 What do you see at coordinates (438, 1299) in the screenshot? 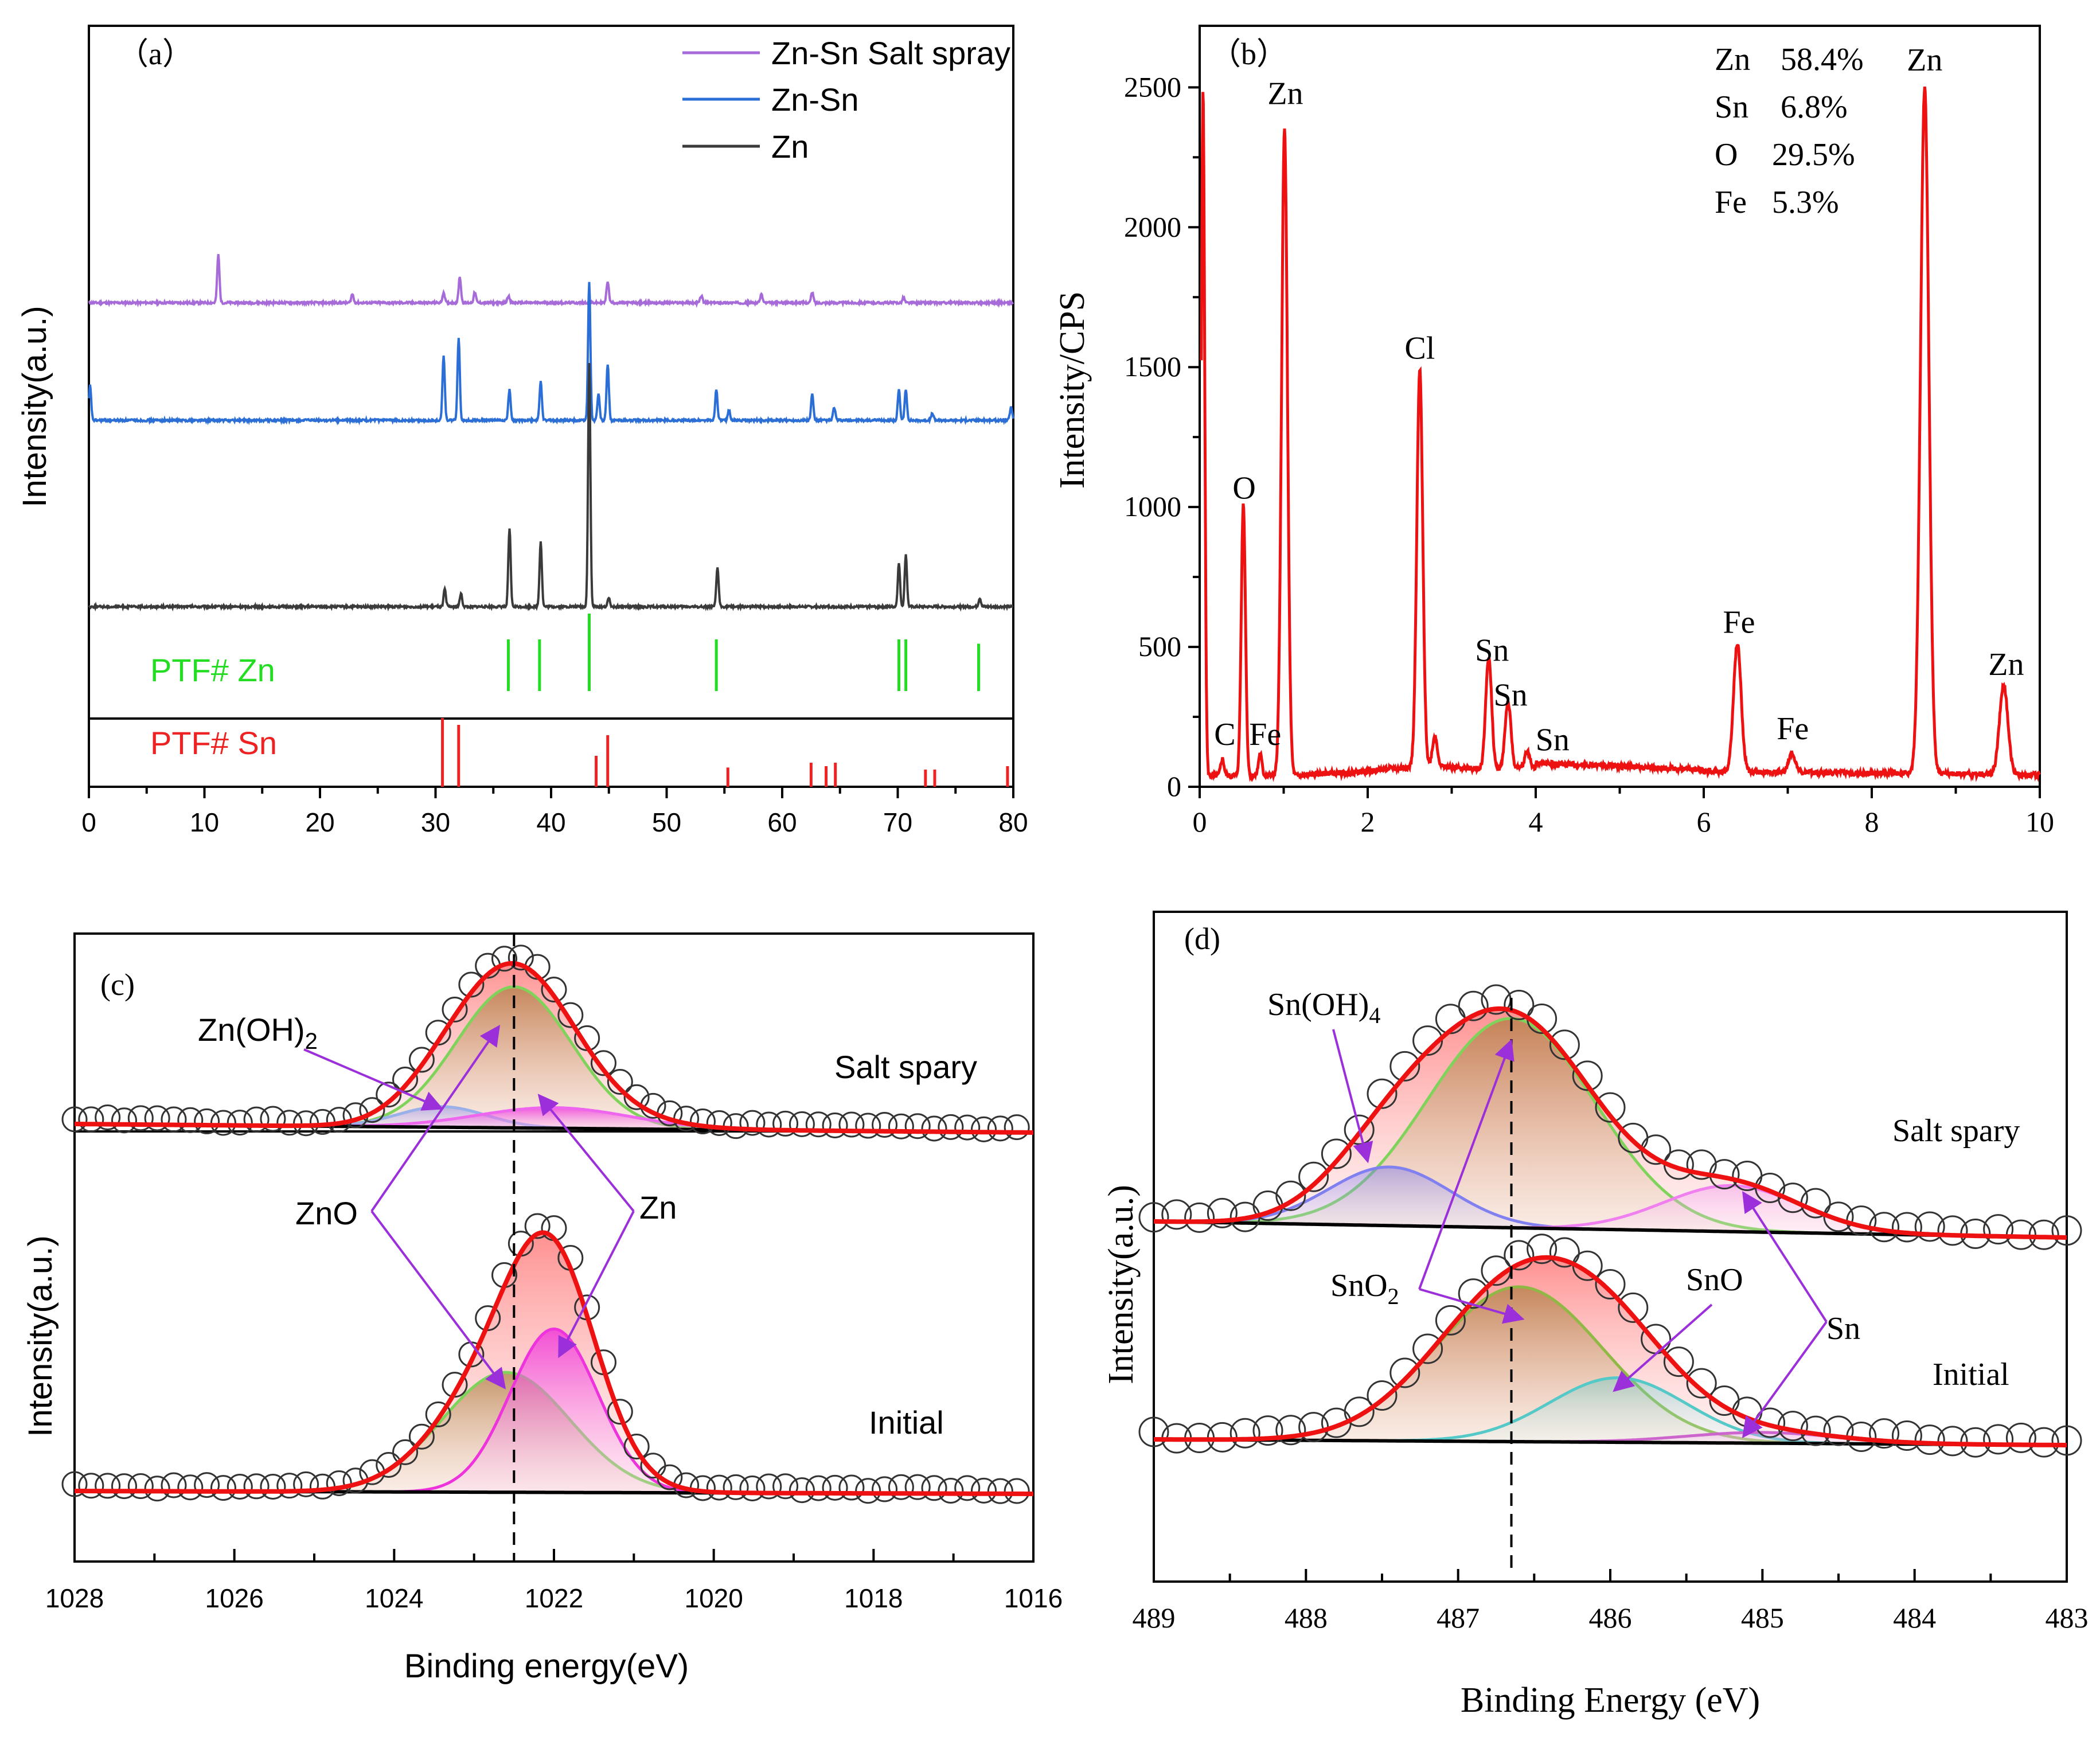
I see `arrow-zno-initial` at bounding box center [438, 1299].